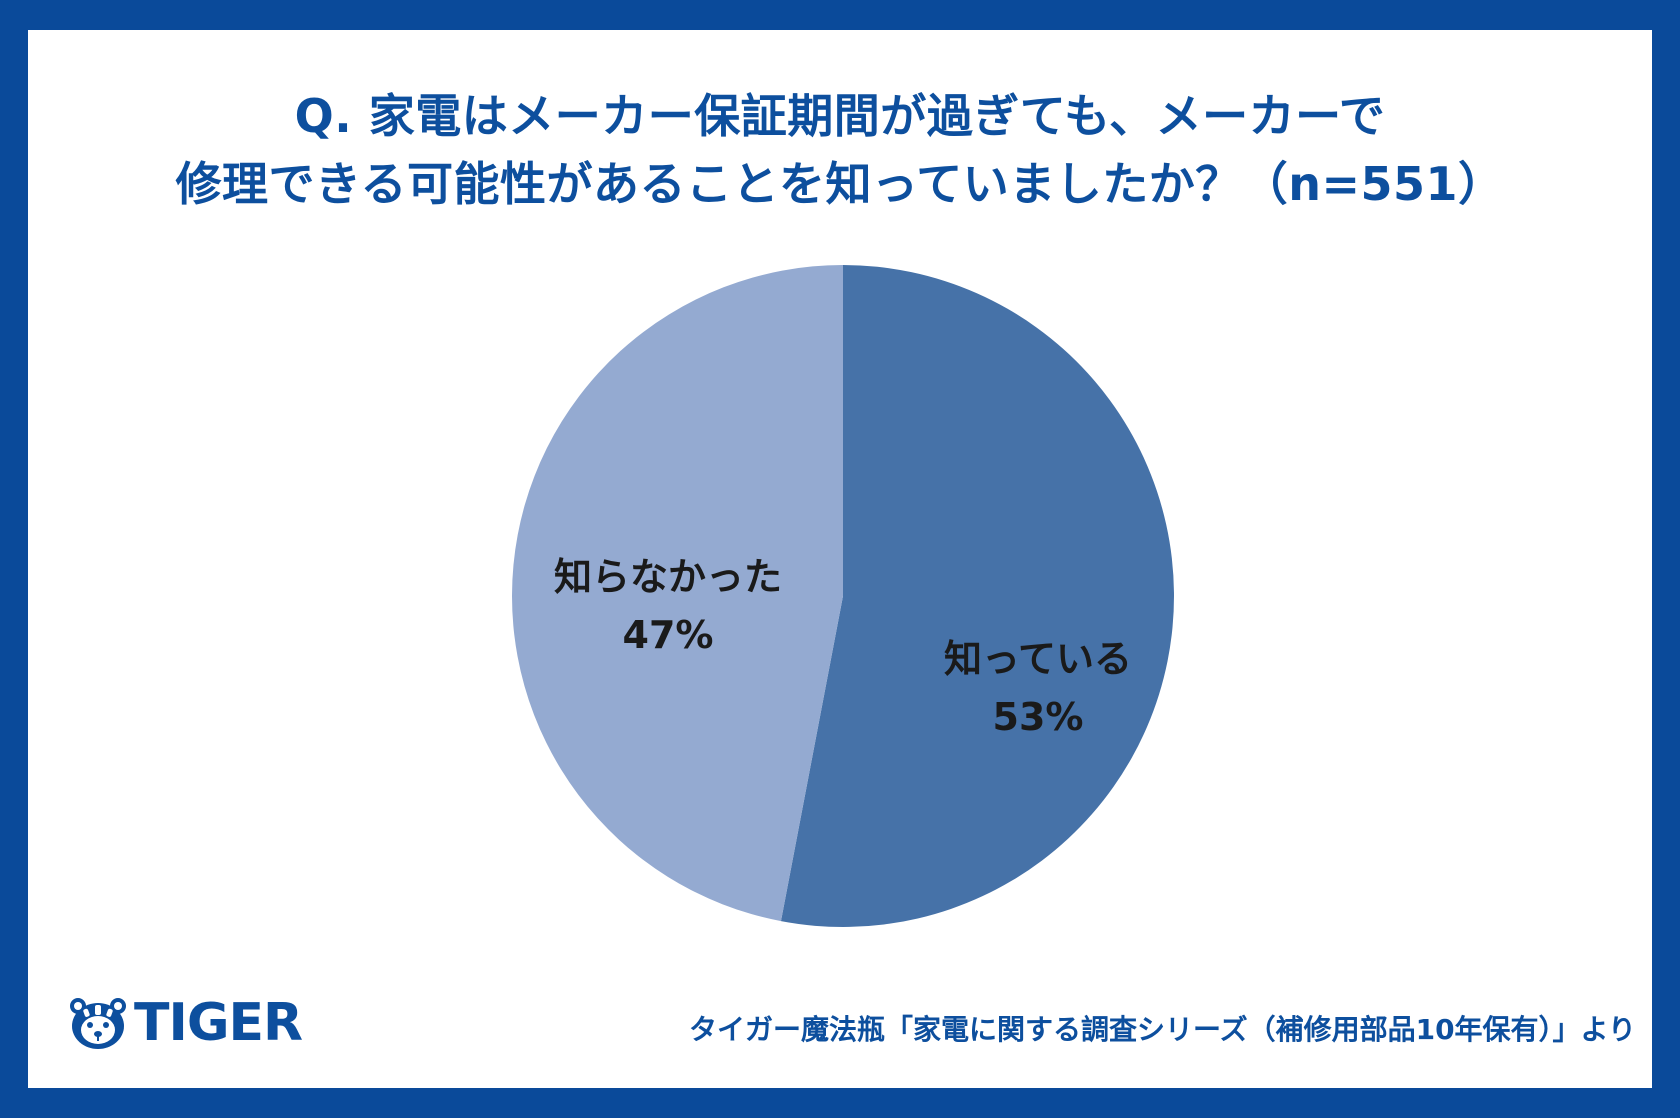 The width and height of the screenshot is (1680, 1118). I want to click on slice-label-unknown-name: 知らなかった, so click(667, 577).